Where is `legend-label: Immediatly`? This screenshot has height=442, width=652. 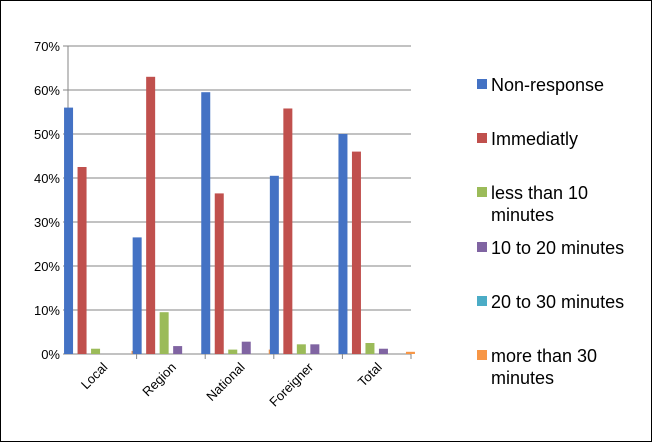
legend-label: Immediatly is located at coordinates (535, 139).